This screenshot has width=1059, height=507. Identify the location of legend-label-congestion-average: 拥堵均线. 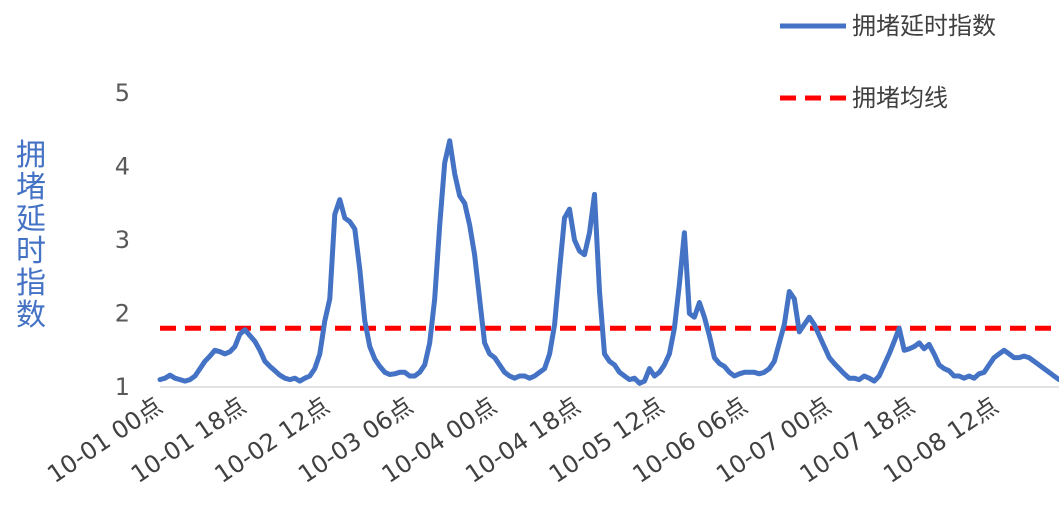
(900, 98).